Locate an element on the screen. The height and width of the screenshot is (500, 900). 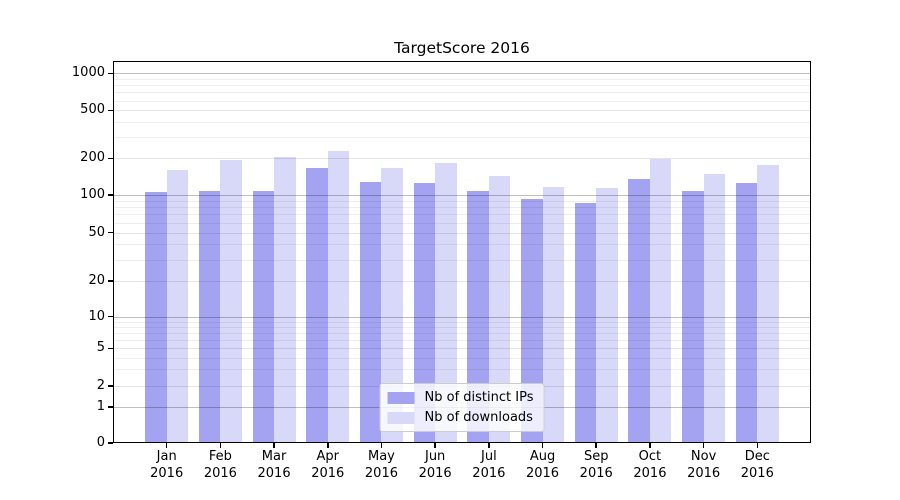
x-tick-mark-oct is located at coordinates (650, 445).